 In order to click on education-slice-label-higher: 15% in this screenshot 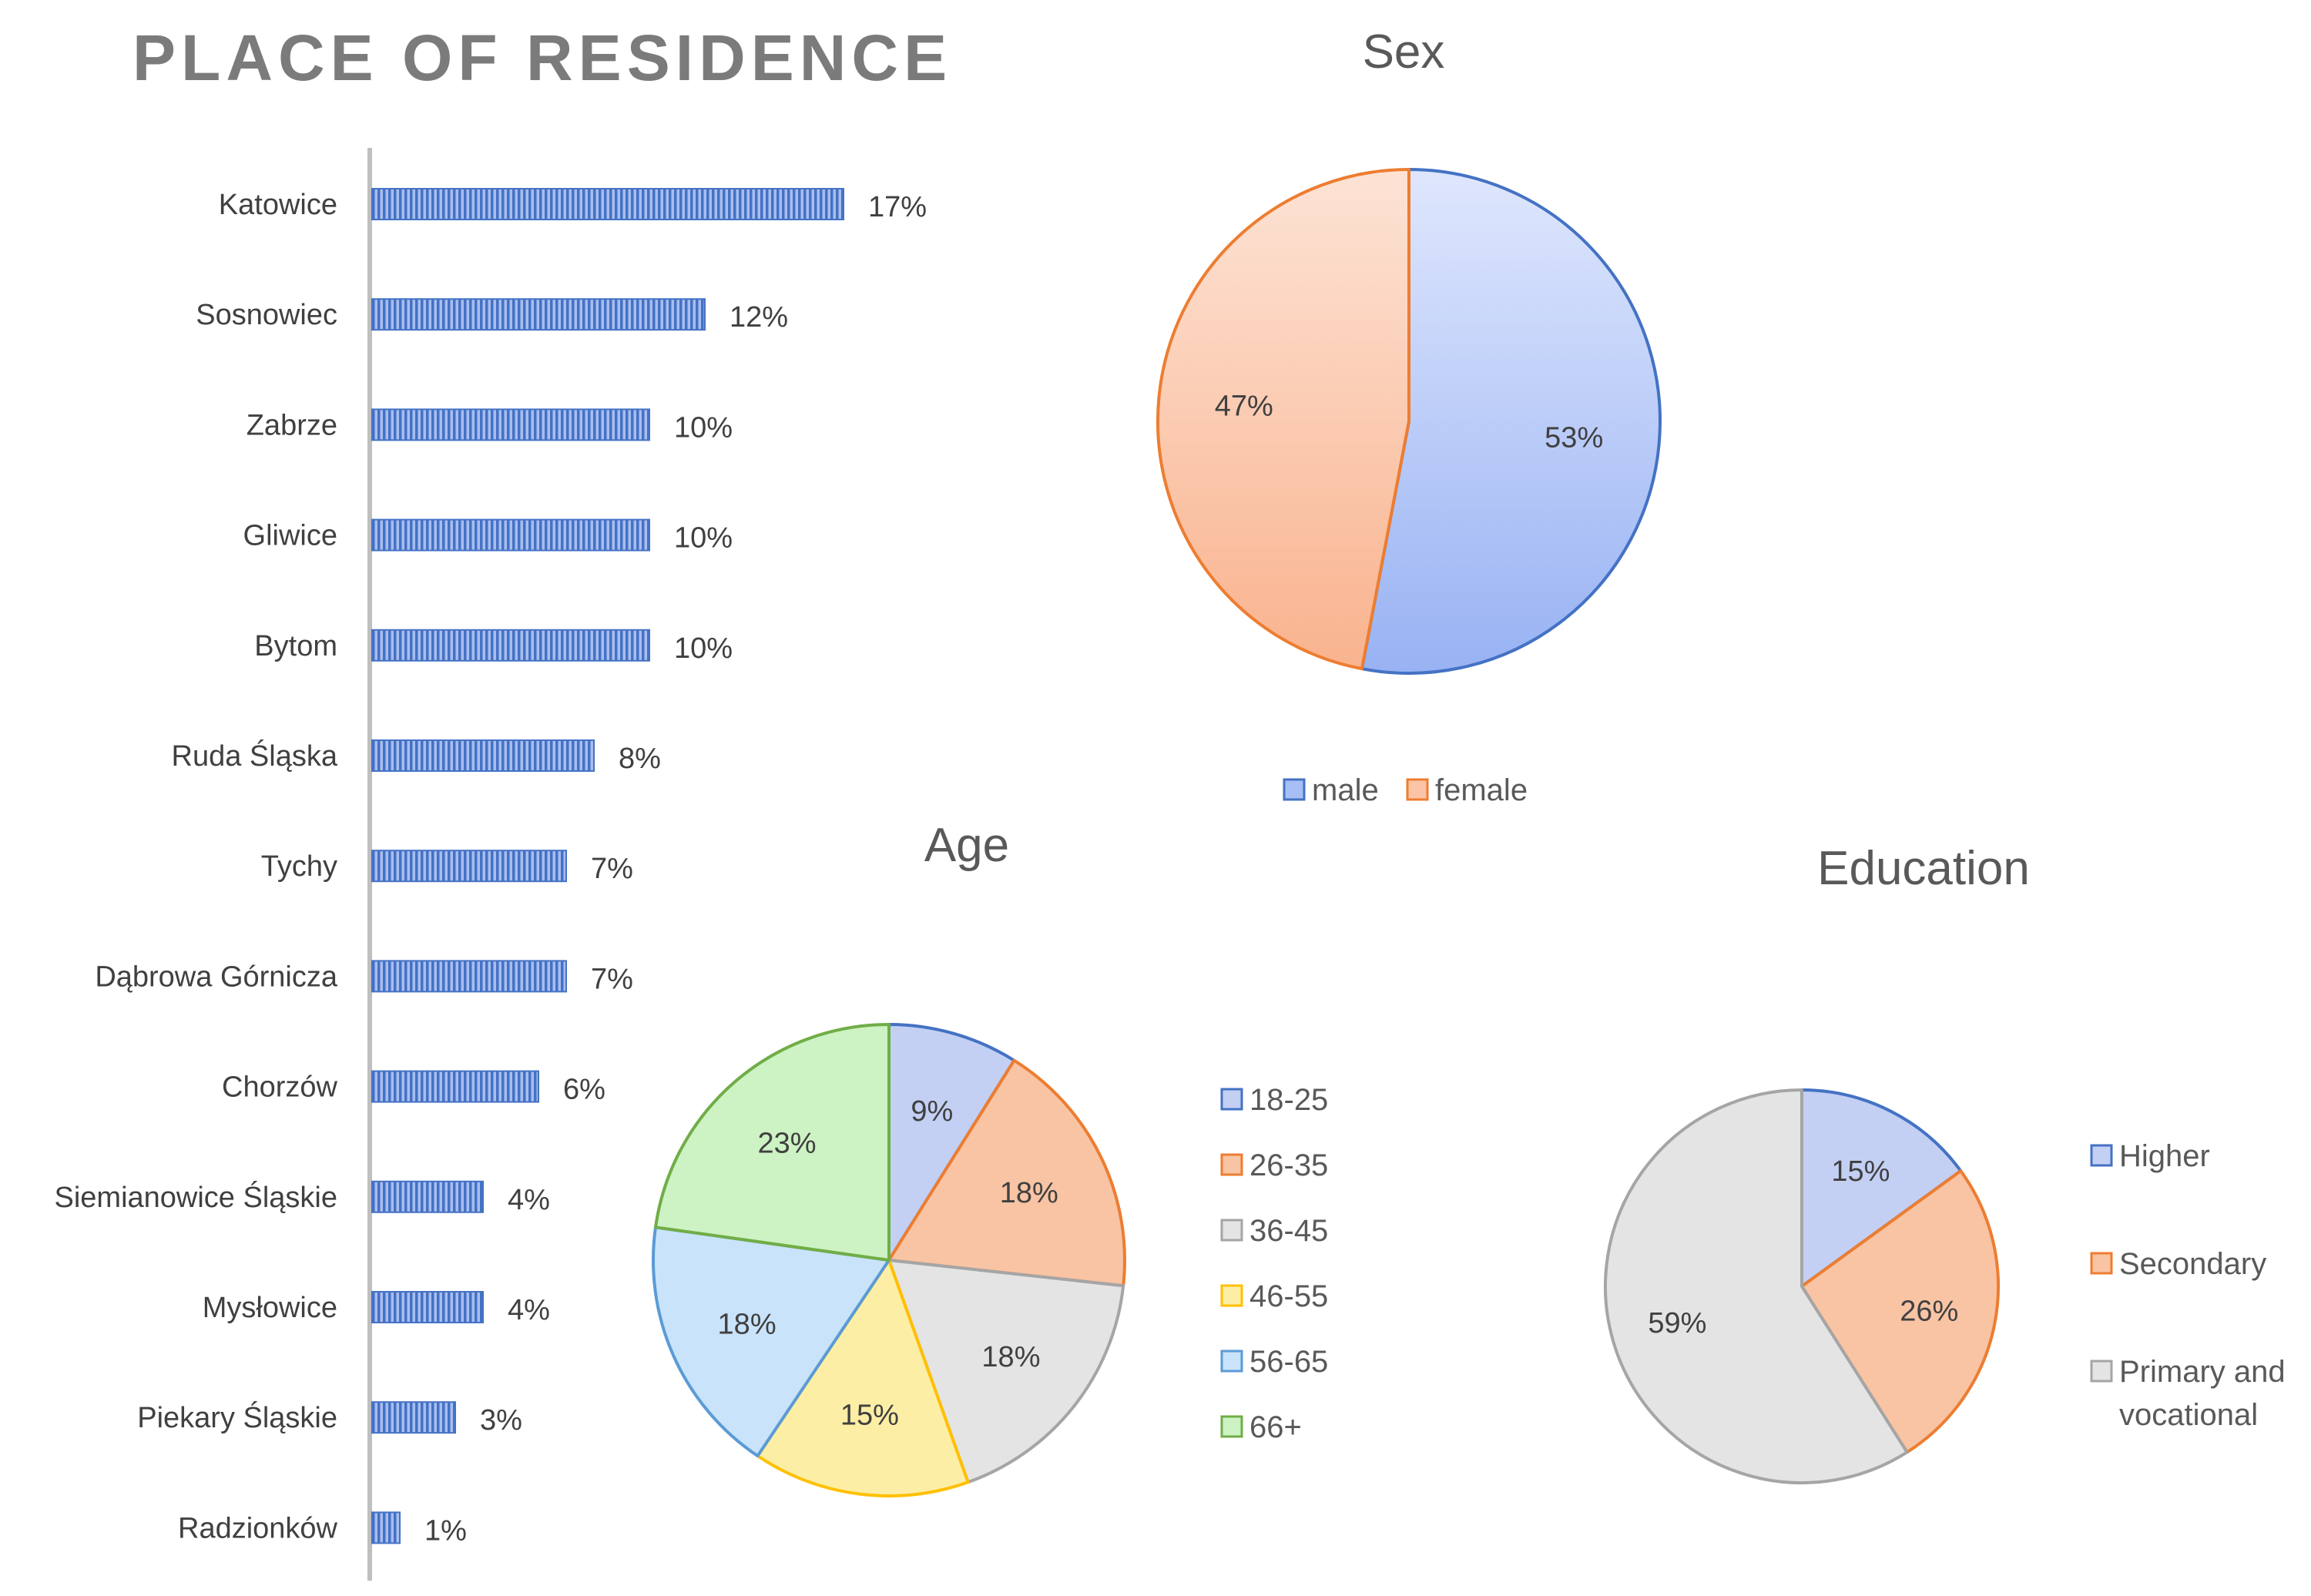, I will do `click(1860, 1171)`.